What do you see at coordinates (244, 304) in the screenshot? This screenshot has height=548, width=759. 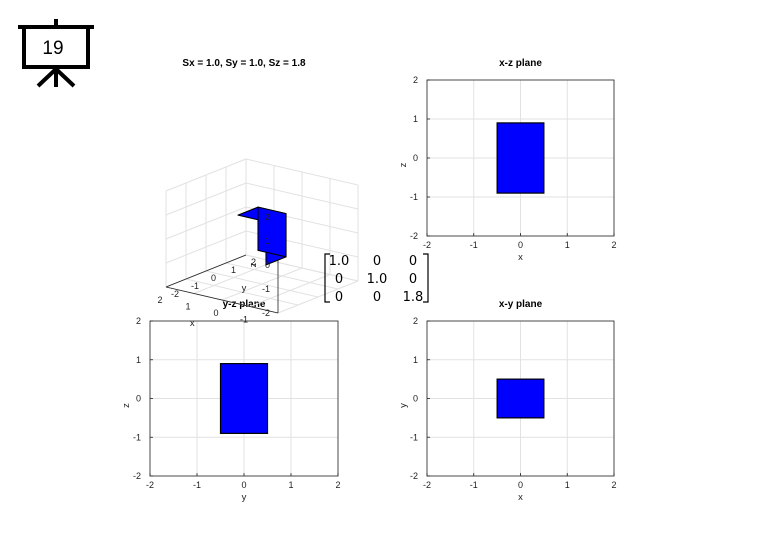 I see `chart-title: y-z plane` at bounding box center [244, 304].